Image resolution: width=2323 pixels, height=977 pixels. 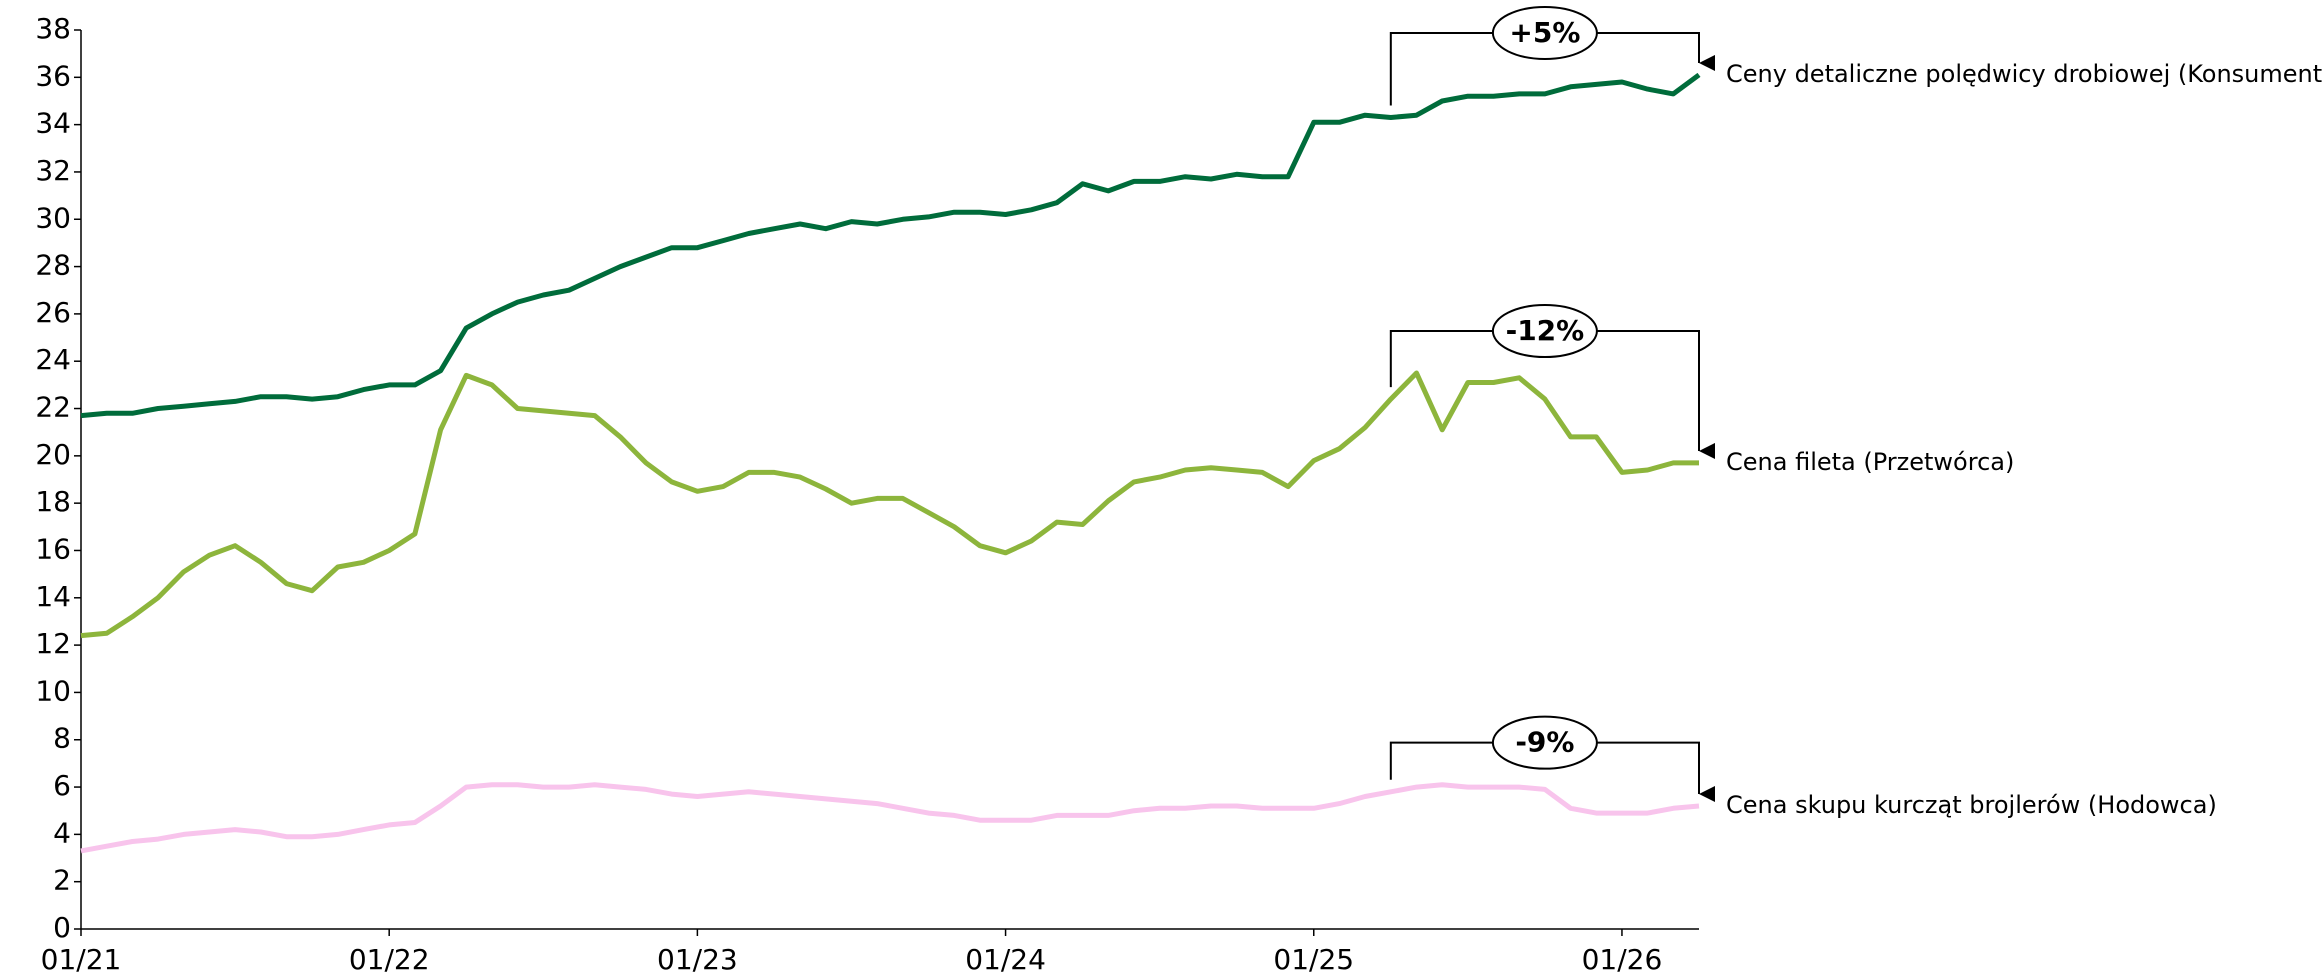 What do you see at coordinates (389, 959) in the screenshot?
I see `x-tick-label: 01/22` at bounding box center [389, 959].